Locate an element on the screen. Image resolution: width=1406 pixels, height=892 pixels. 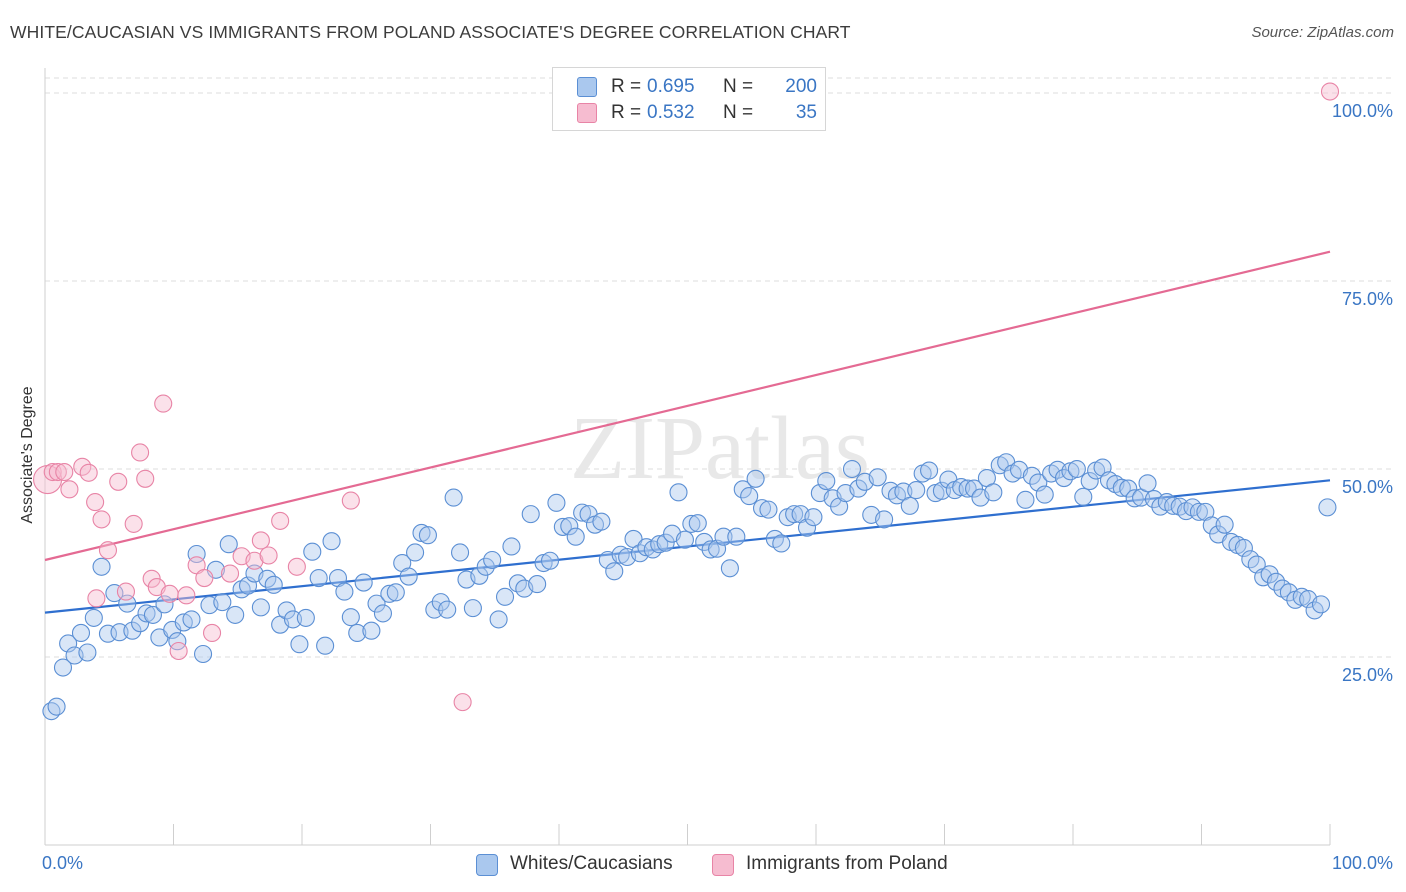
x-tick-label: 0.0% is located at coordinates (62, 863).